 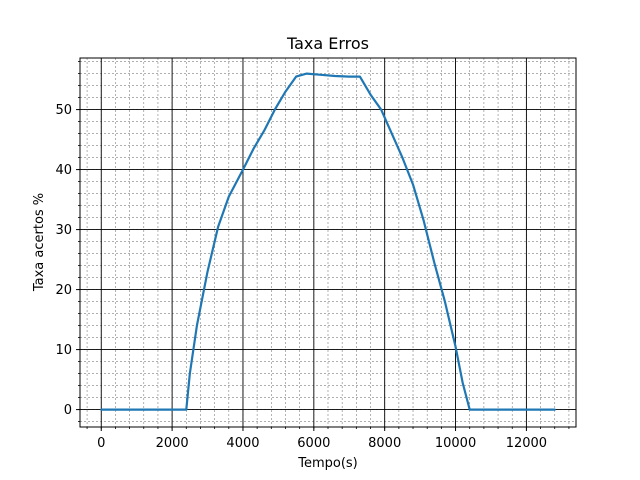 I want to click on y-tick-label: 40, so click(x=63, y=170).